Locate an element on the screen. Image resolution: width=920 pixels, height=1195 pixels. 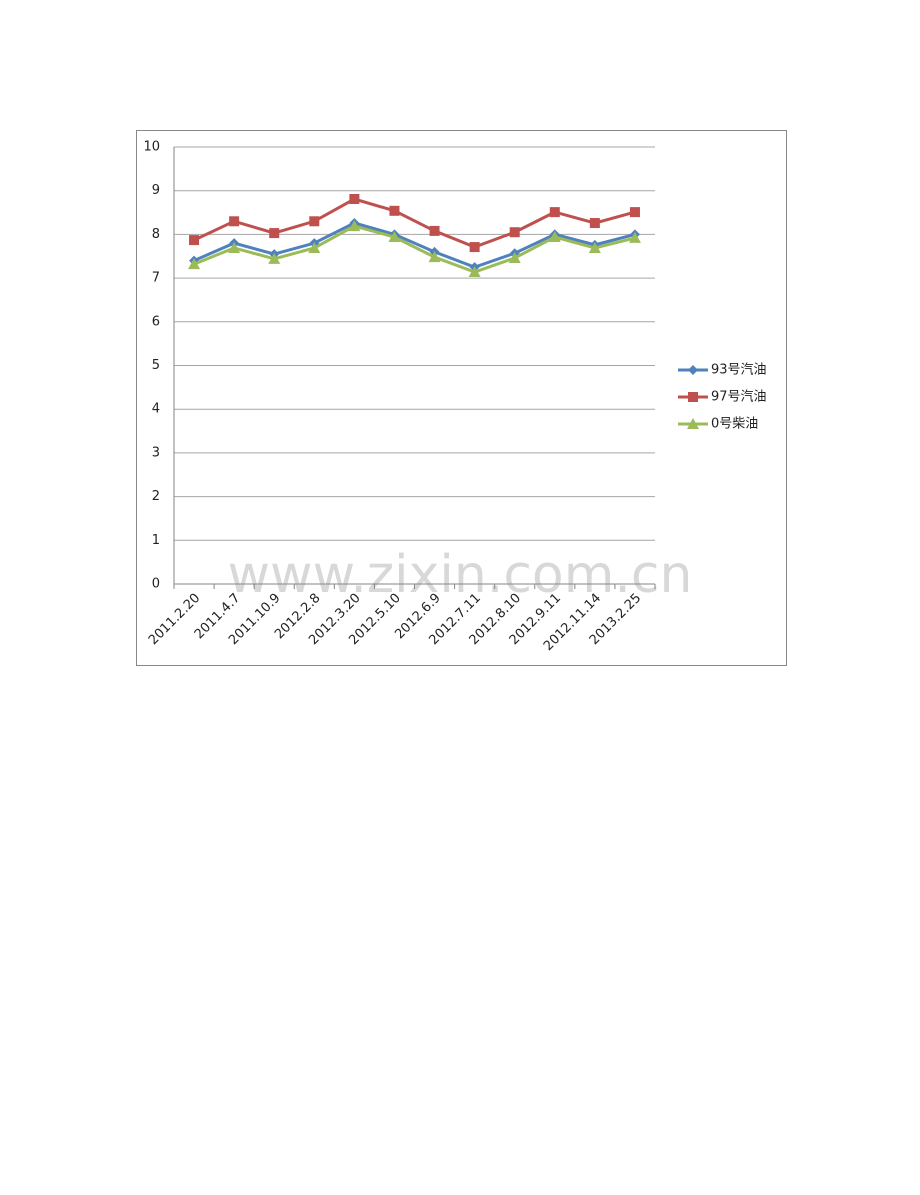
y-tick-label: 10 is located at coordinates (151, 147).